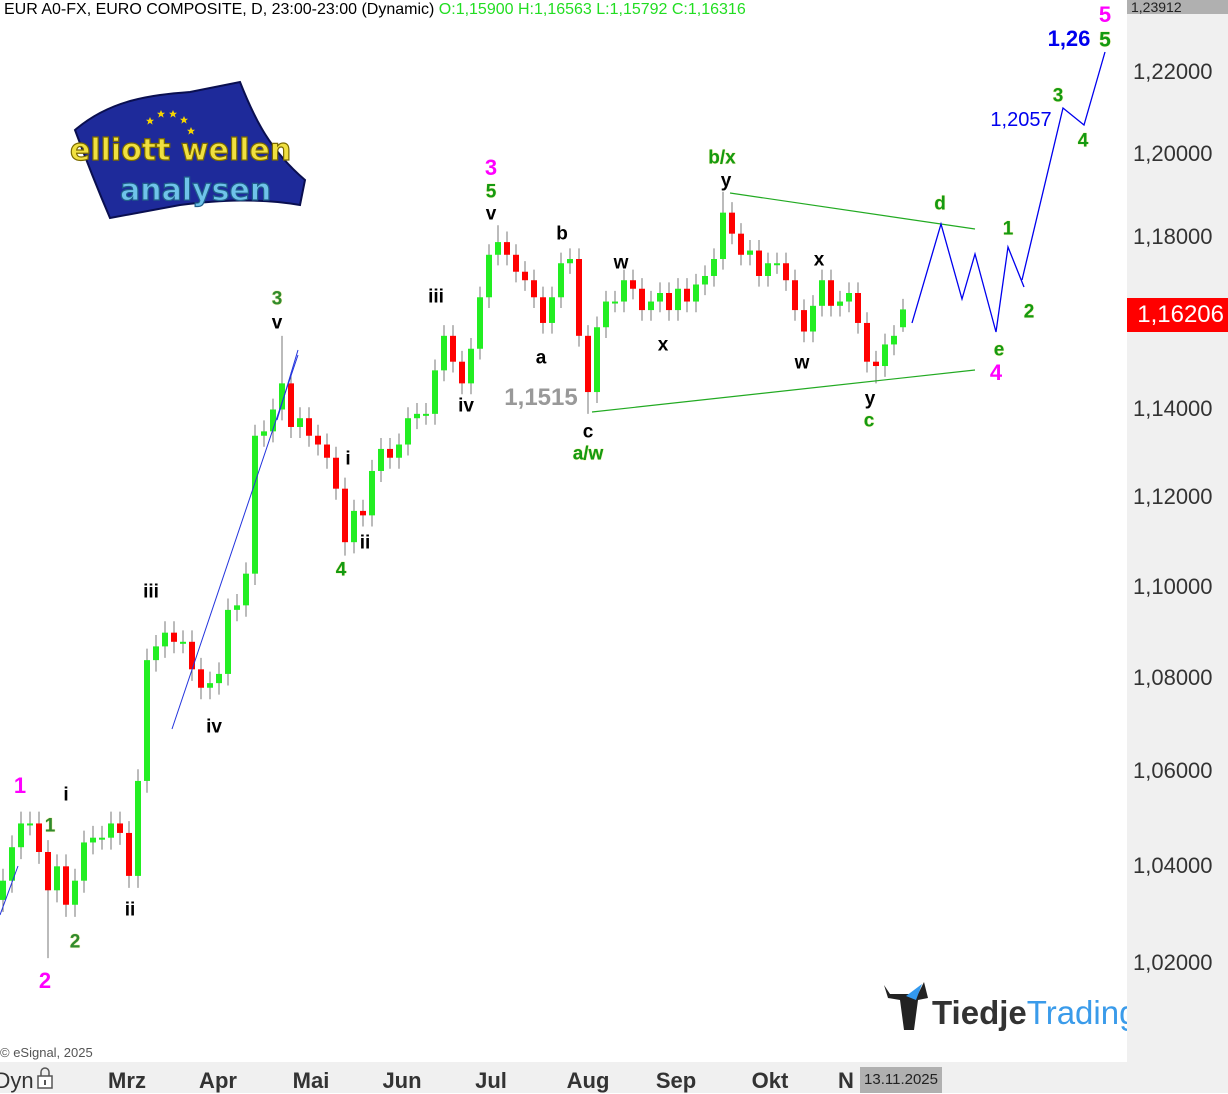  What do you see at coordinates (1173, 71) in the screenshot?
I see `price-tick: 1,22000` at bounding box center [1173, 71].